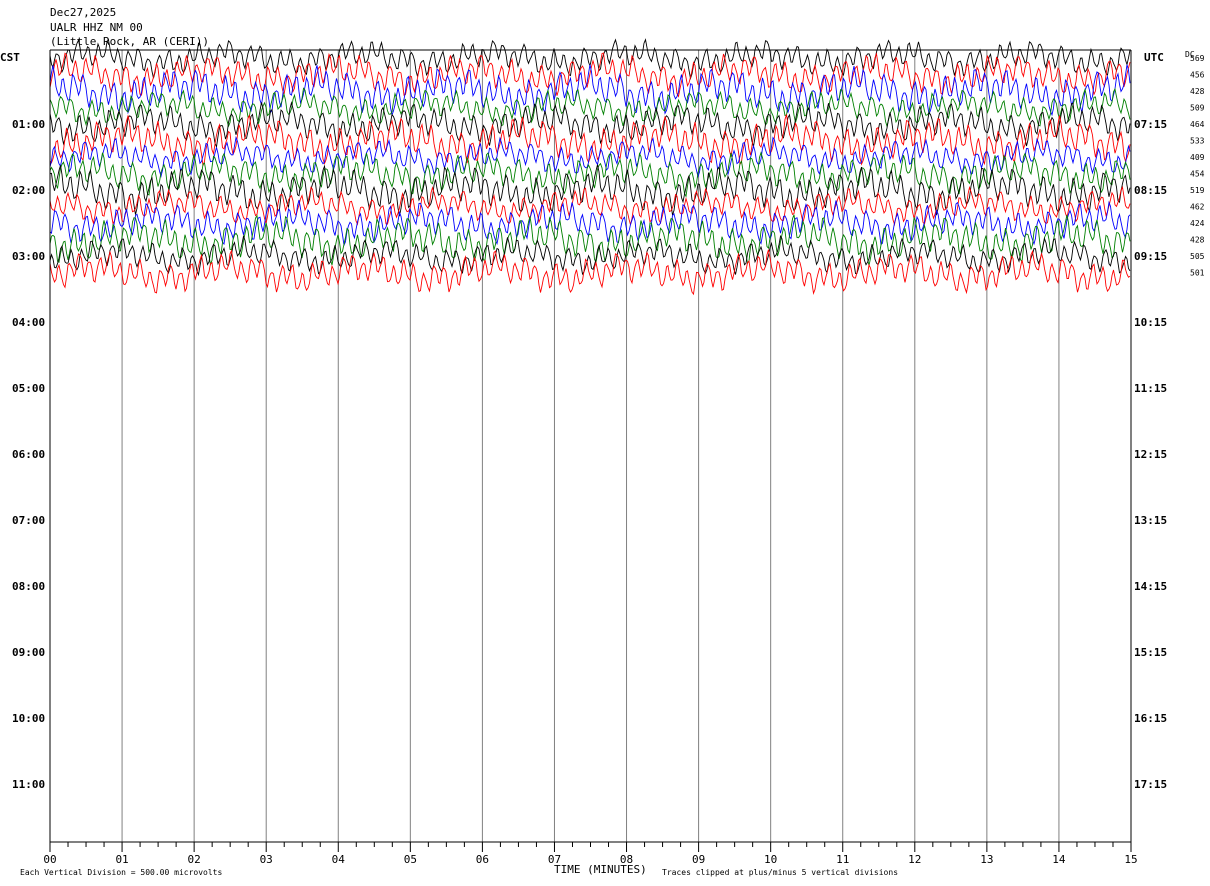 The height and width of the screenshot is (886, 1210). What do you see at coordinates (554, 859) in the screenshot?
I see `x-tick-label-07: 07` at bounding box center [554, 859].